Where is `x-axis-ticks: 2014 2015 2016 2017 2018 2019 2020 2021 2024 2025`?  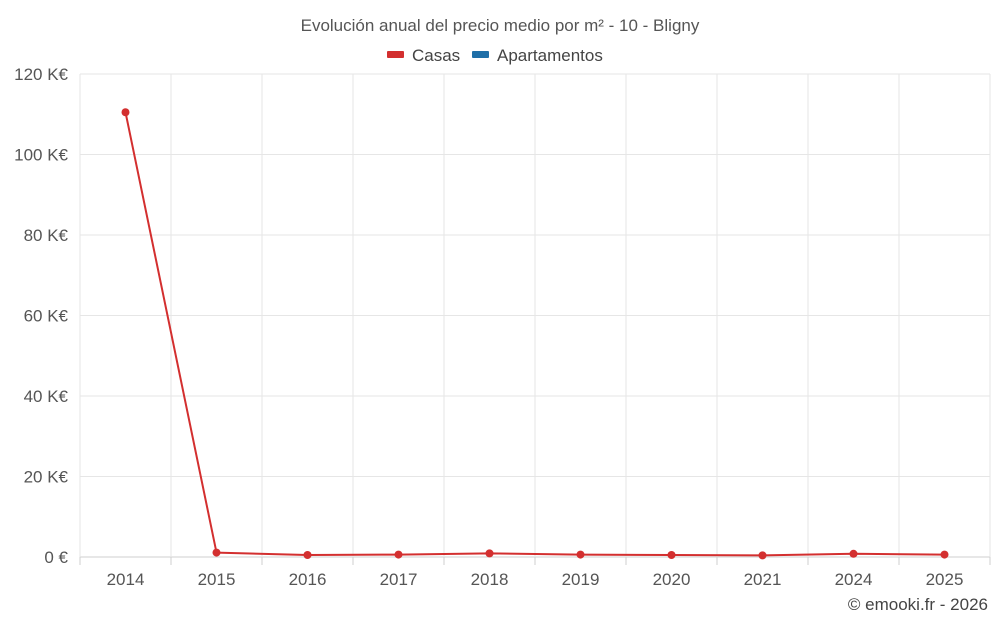
x-axis-ticks: 2014 2015 2016 2017 2018 2019 2020 2021 2024 2025 is located at coordinates (535, 573).